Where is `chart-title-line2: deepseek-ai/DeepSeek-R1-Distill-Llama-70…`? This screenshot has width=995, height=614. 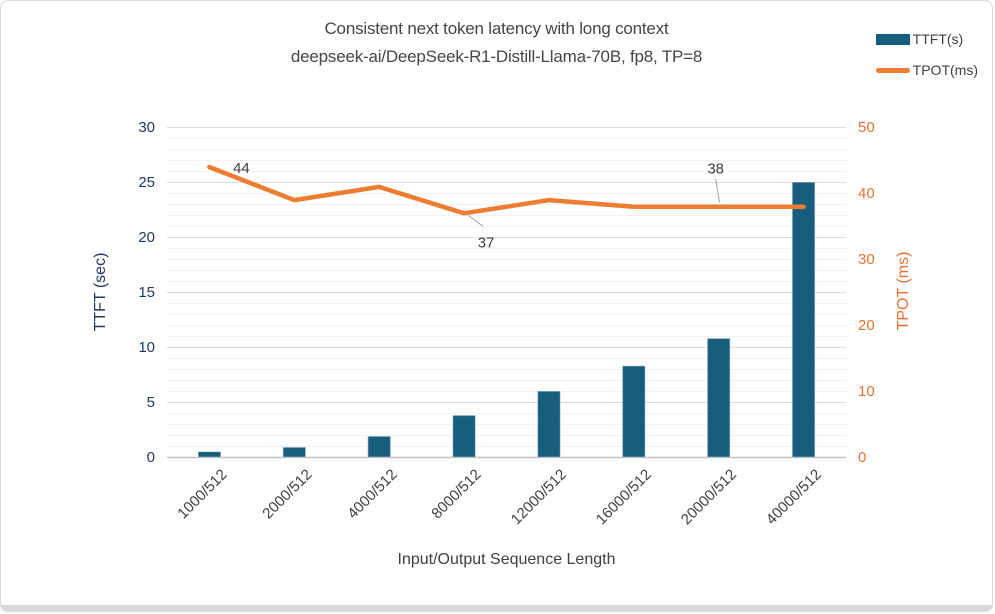
chart-title-line2: deepseek-ai/DeepSeek-R1-Distill-Llama-70… is located at coordinates (496, 56).